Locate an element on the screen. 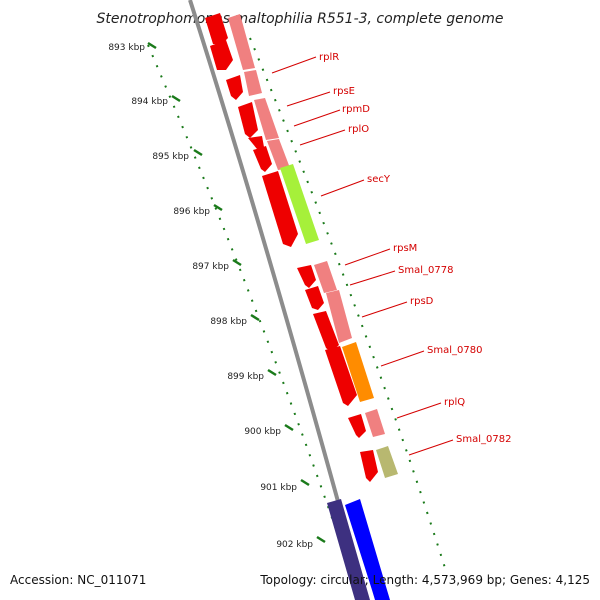 The height and width of the screenshot is (600, 600). gene-label: Smal_0778 is located at coordinates (425, 270).